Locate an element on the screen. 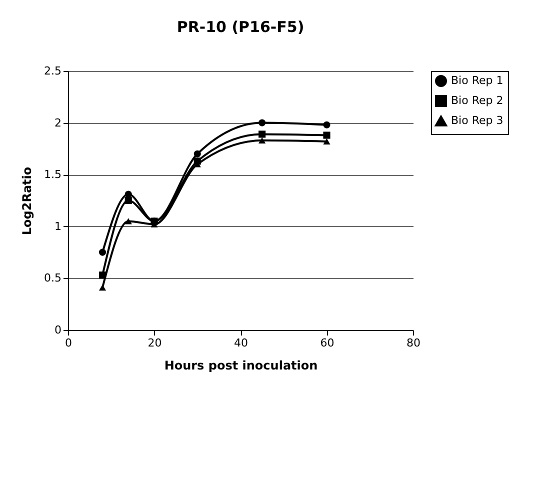 The image size is (550, 491). x-axis-title: Hours post inoculation is located at coordinates (241, 365).